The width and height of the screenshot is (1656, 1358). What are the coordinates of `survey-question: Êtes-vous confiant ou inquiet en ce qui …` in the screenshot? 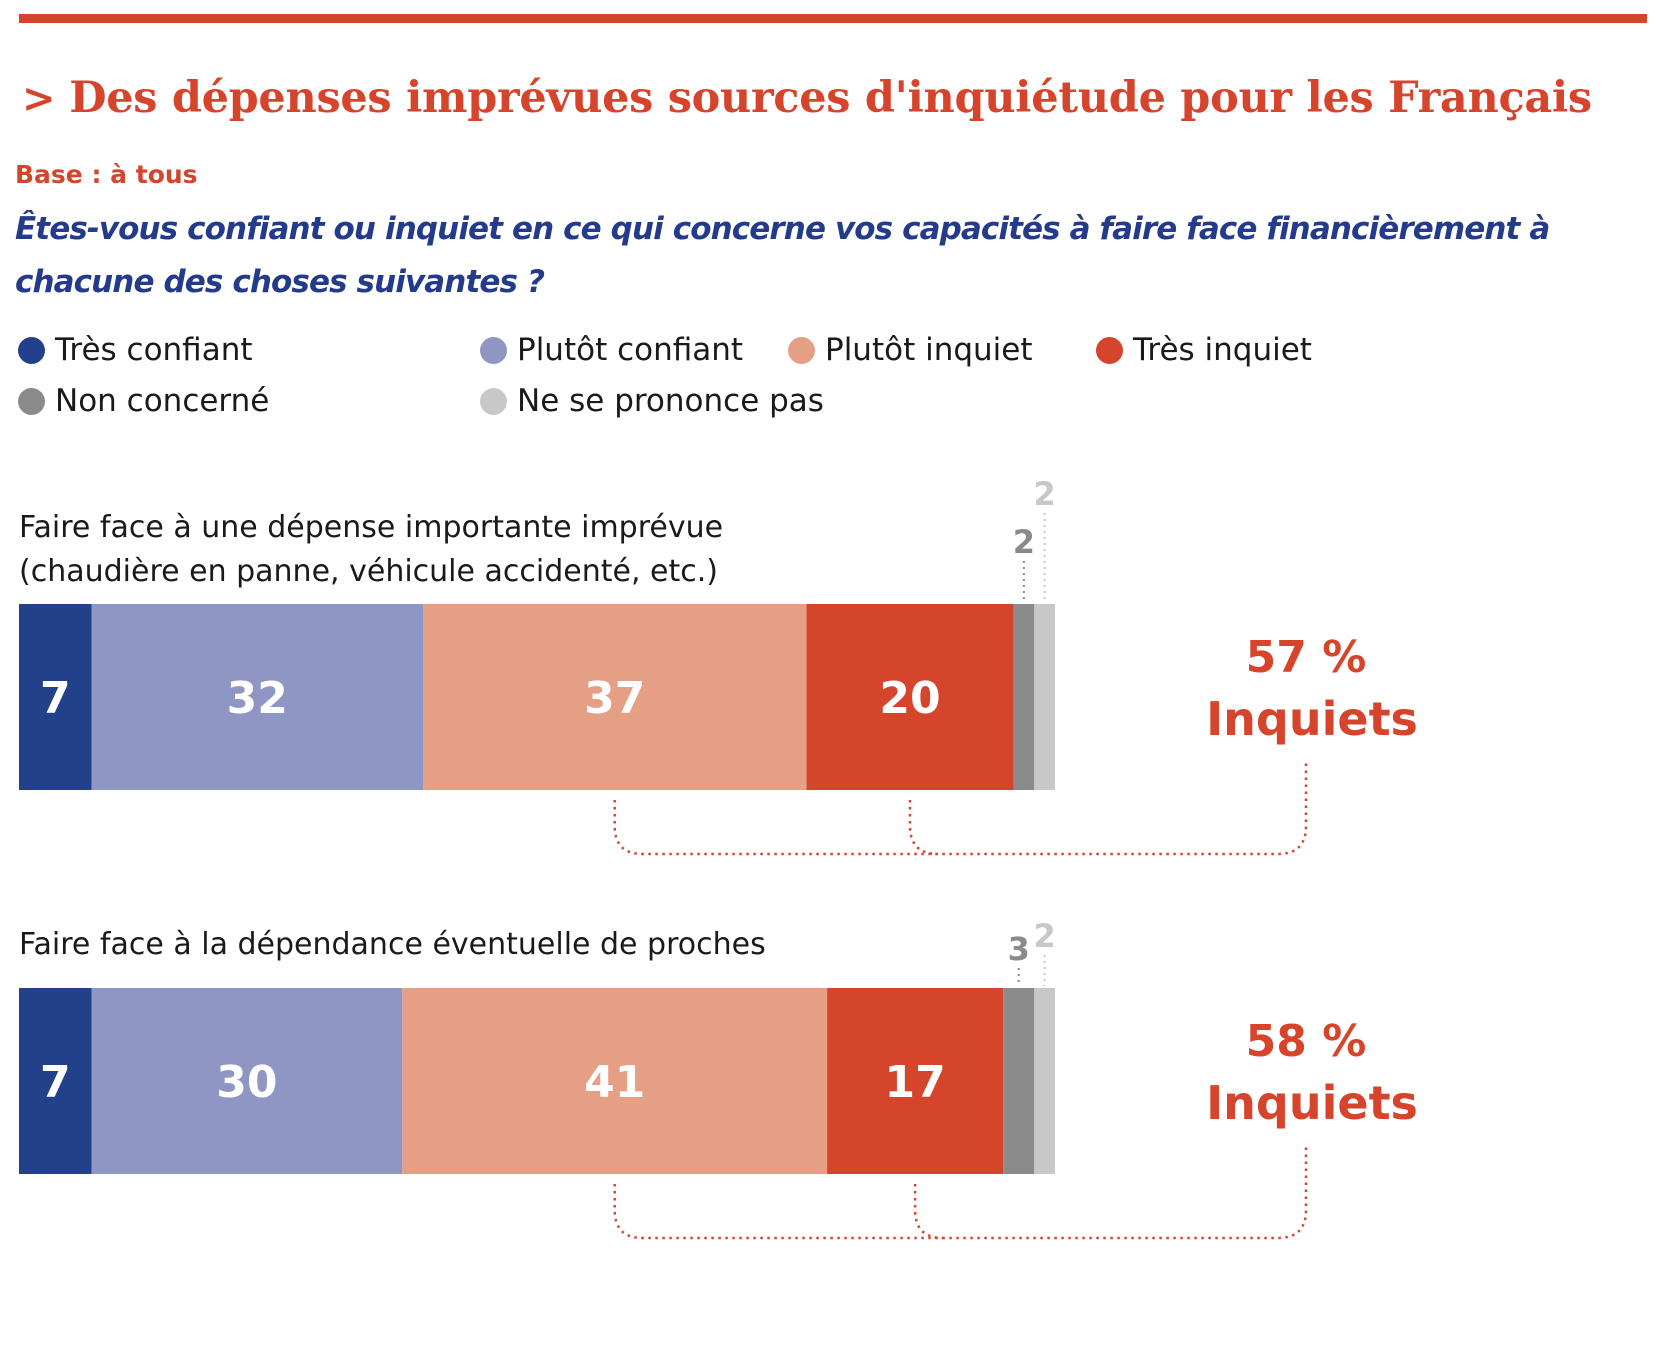 It's located at (782, 255).